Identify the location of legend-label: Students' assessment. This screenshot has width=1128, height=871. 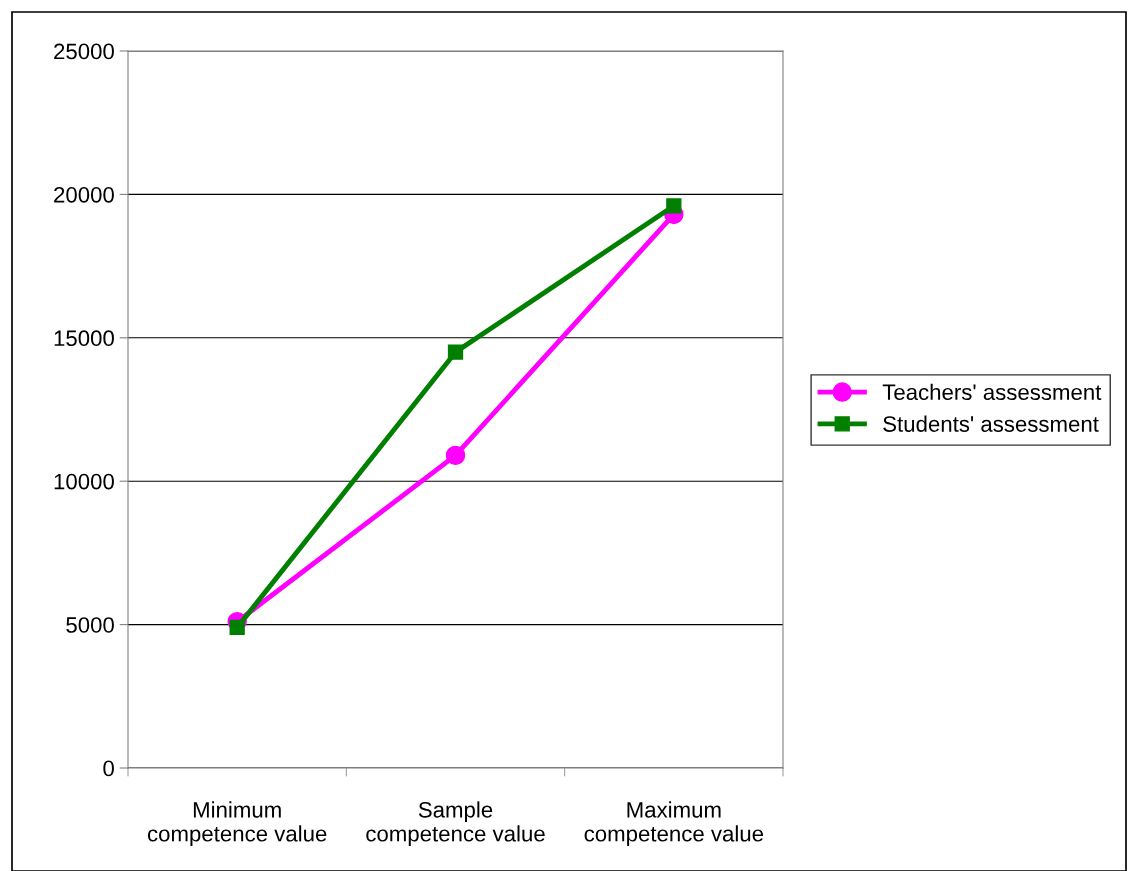
(991, 423).